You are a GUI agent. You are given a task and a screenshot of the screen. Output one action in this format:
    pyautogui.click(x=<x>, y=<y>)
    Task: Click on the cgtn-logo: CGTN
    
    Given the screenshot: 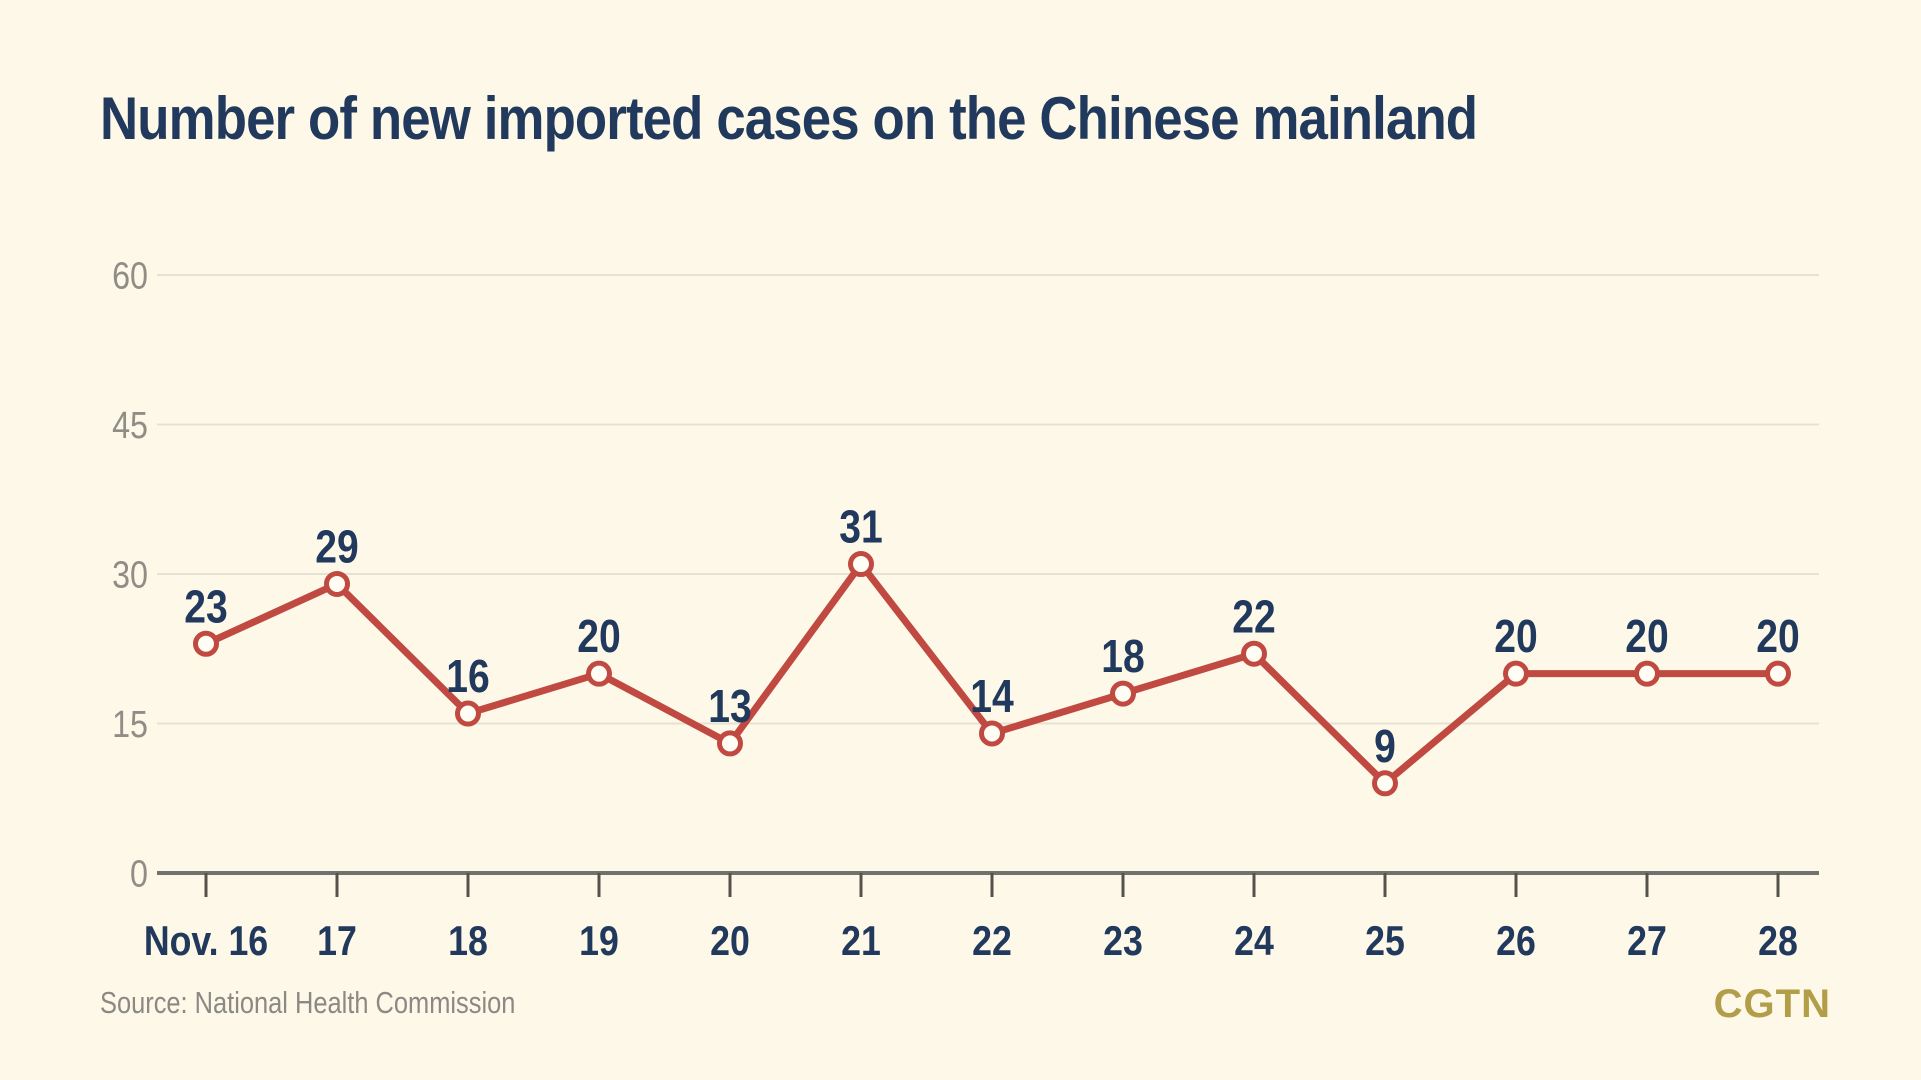 What is the action you would take?
    pyautogui.click(x=1772, y=1004)
    